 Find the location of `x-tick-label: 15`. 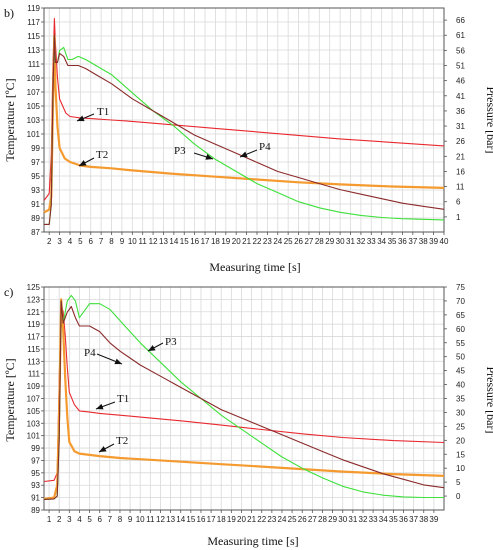

x-tick-label: 15 is located at coordinates (184, 241).